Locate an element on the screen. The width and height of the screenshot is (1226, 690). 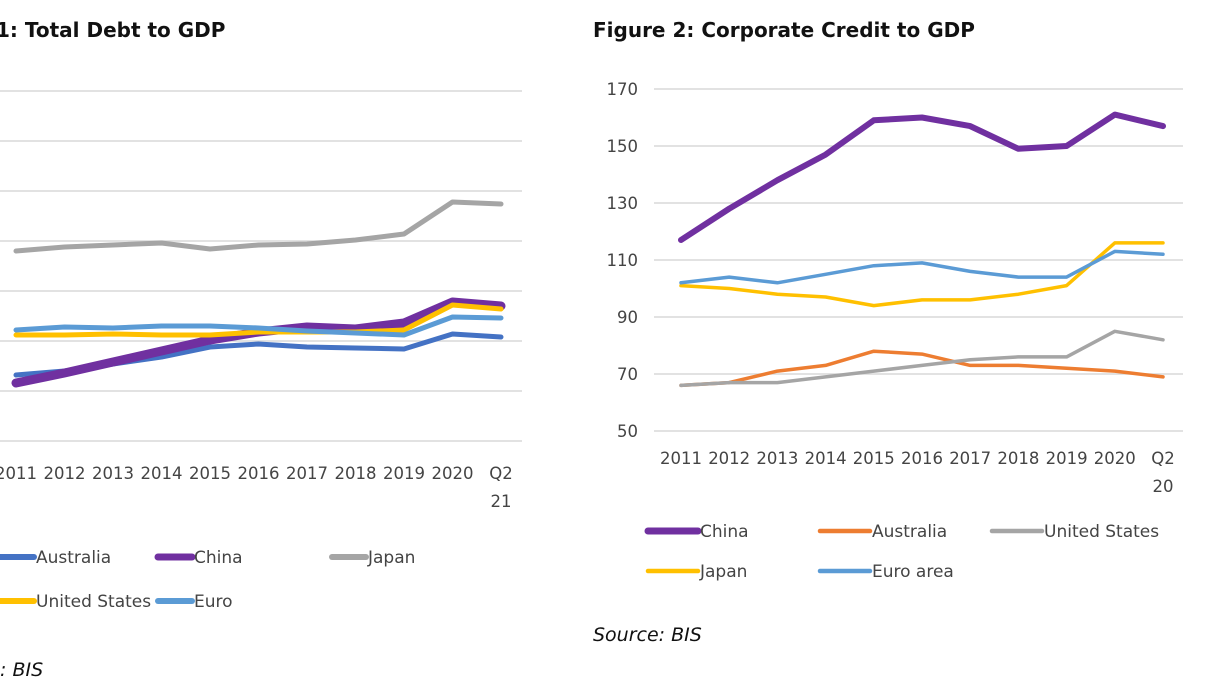
chart2-title: Figure 2: Corporate Credit to GDP is located at coordinates (784, 30).